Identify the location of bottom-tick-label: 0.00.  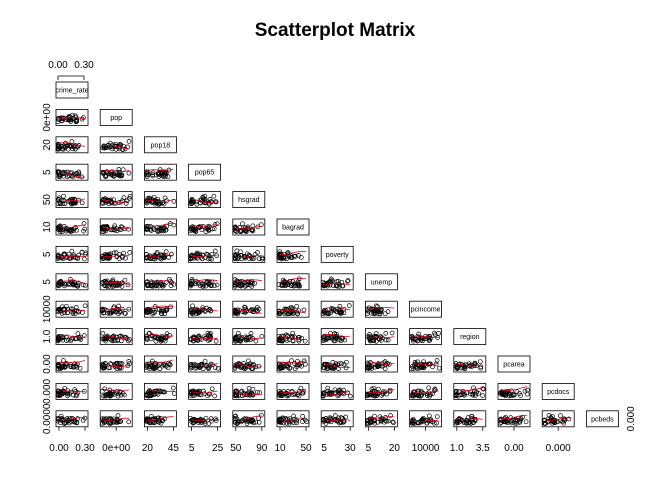
(514, 448).